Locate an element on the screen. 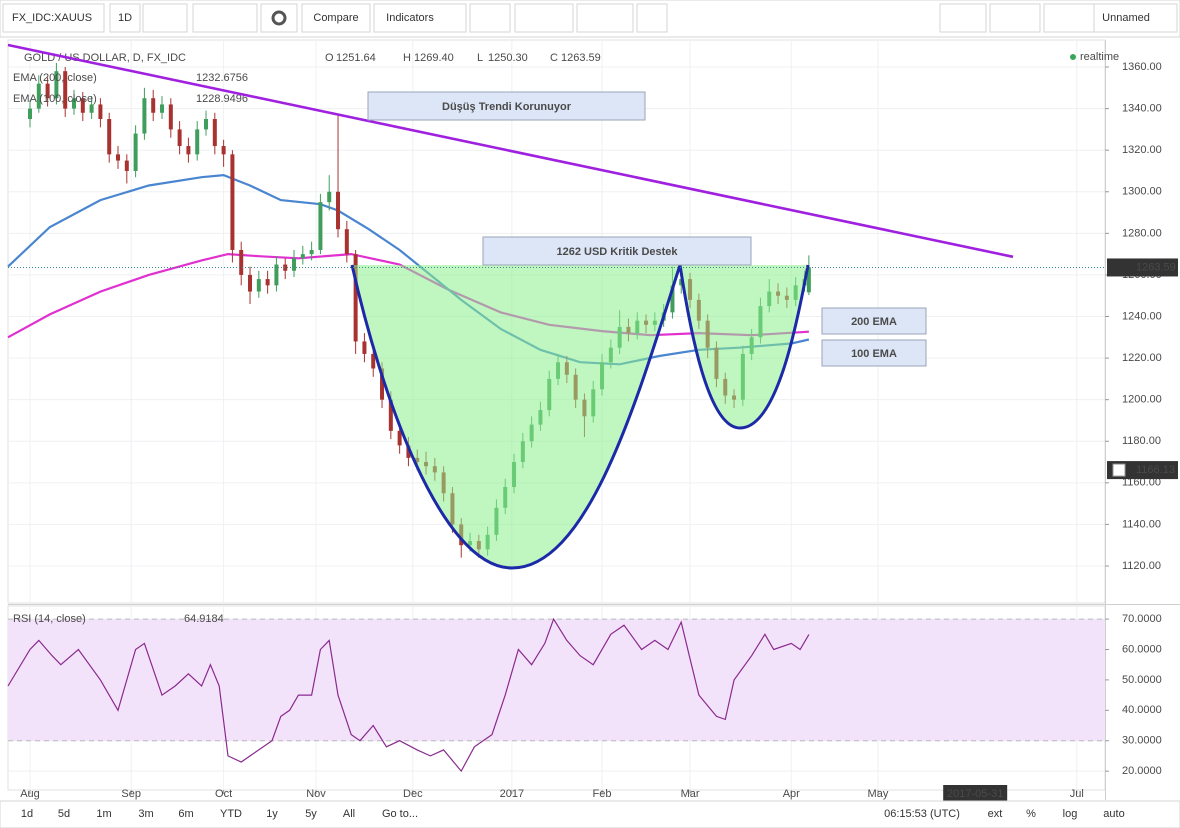 The image size is (1180, 828). range-button: All is located at coordinates (349, 814).